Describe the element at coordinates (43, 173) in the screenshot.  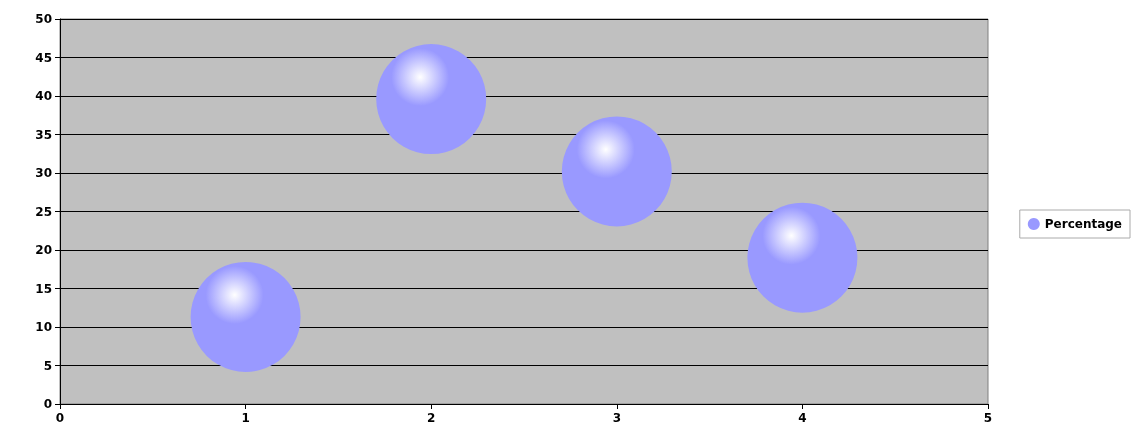
I see `y-tick-label: 30` at that location.